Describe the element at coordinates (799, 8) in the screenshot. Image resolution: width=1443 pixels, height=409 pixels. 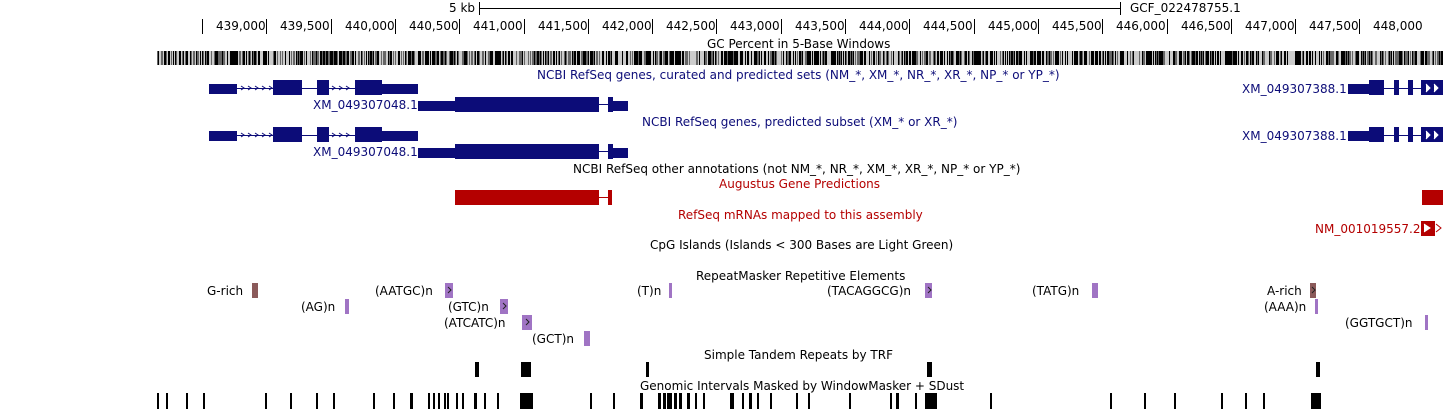
I see `scale-bar` at that location.